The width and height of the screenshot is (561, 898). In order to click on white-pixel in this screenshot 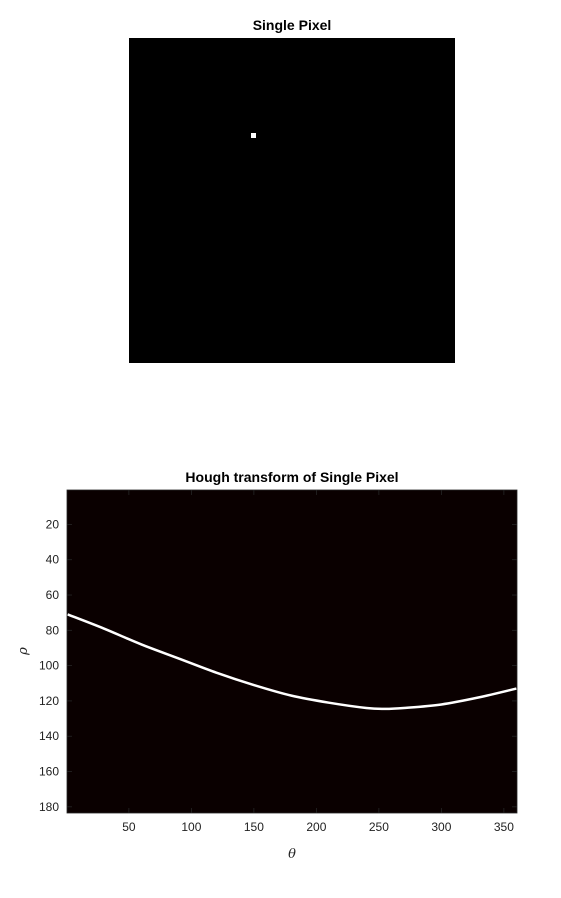, I will do `click(253, 135)`.